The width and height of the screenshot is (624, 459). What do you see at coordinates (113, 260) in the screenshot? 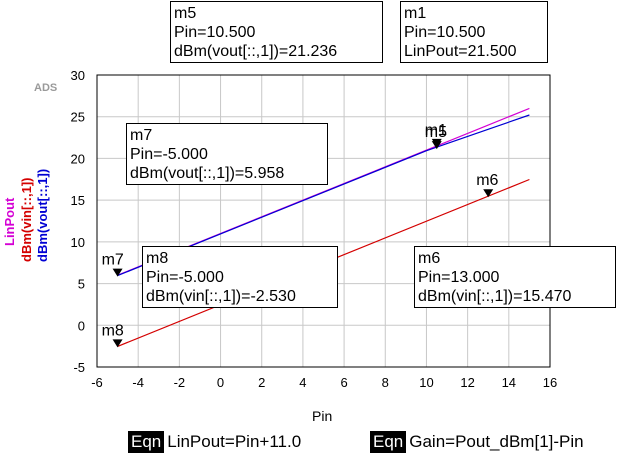
I see `marker-label-m7: m7` at bounding box center [113, 260].